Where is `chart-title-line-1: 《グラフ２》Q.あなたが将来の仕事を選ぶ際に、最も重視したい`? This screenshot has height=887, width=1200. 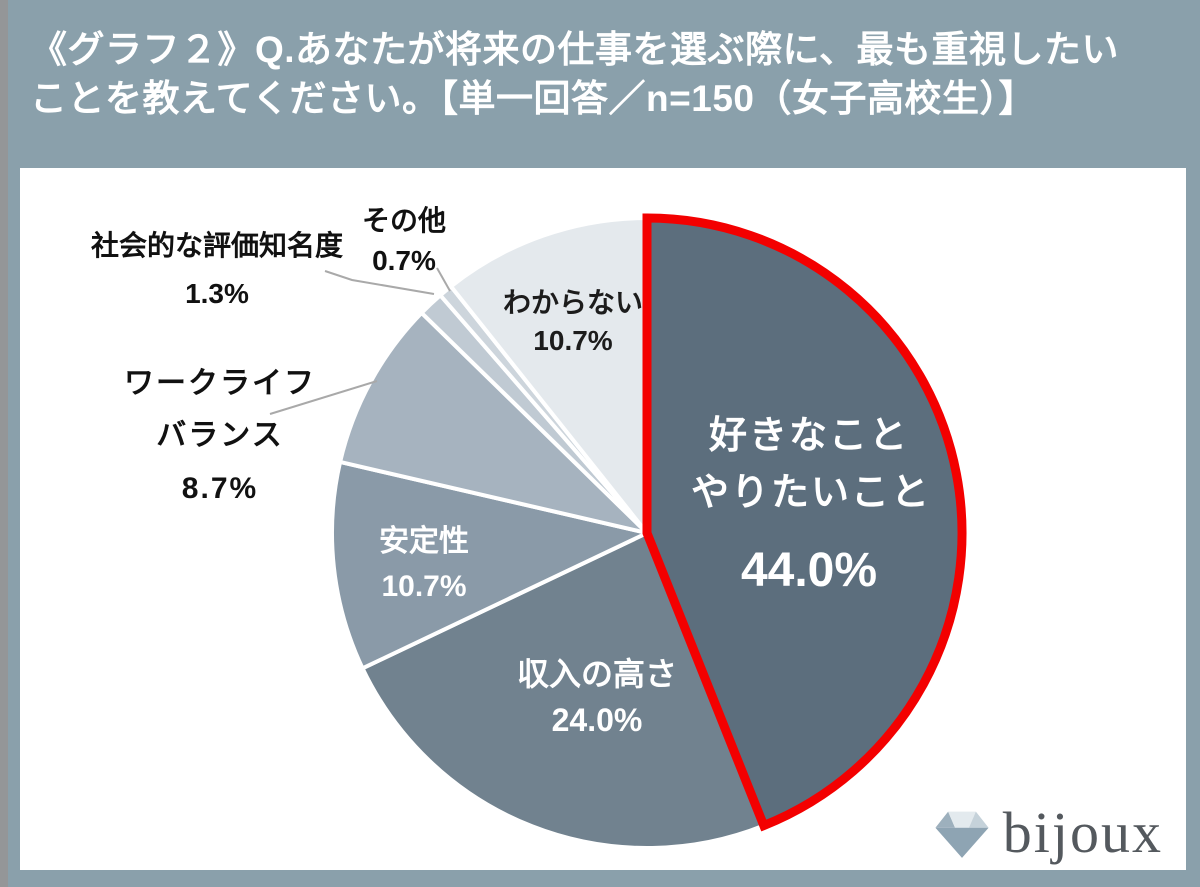
chart-title-line-1: 《グラフ２》Q.あなたが将来の仕事を選ぶ際に、最も重視したい is located at coordinates (574, 49).